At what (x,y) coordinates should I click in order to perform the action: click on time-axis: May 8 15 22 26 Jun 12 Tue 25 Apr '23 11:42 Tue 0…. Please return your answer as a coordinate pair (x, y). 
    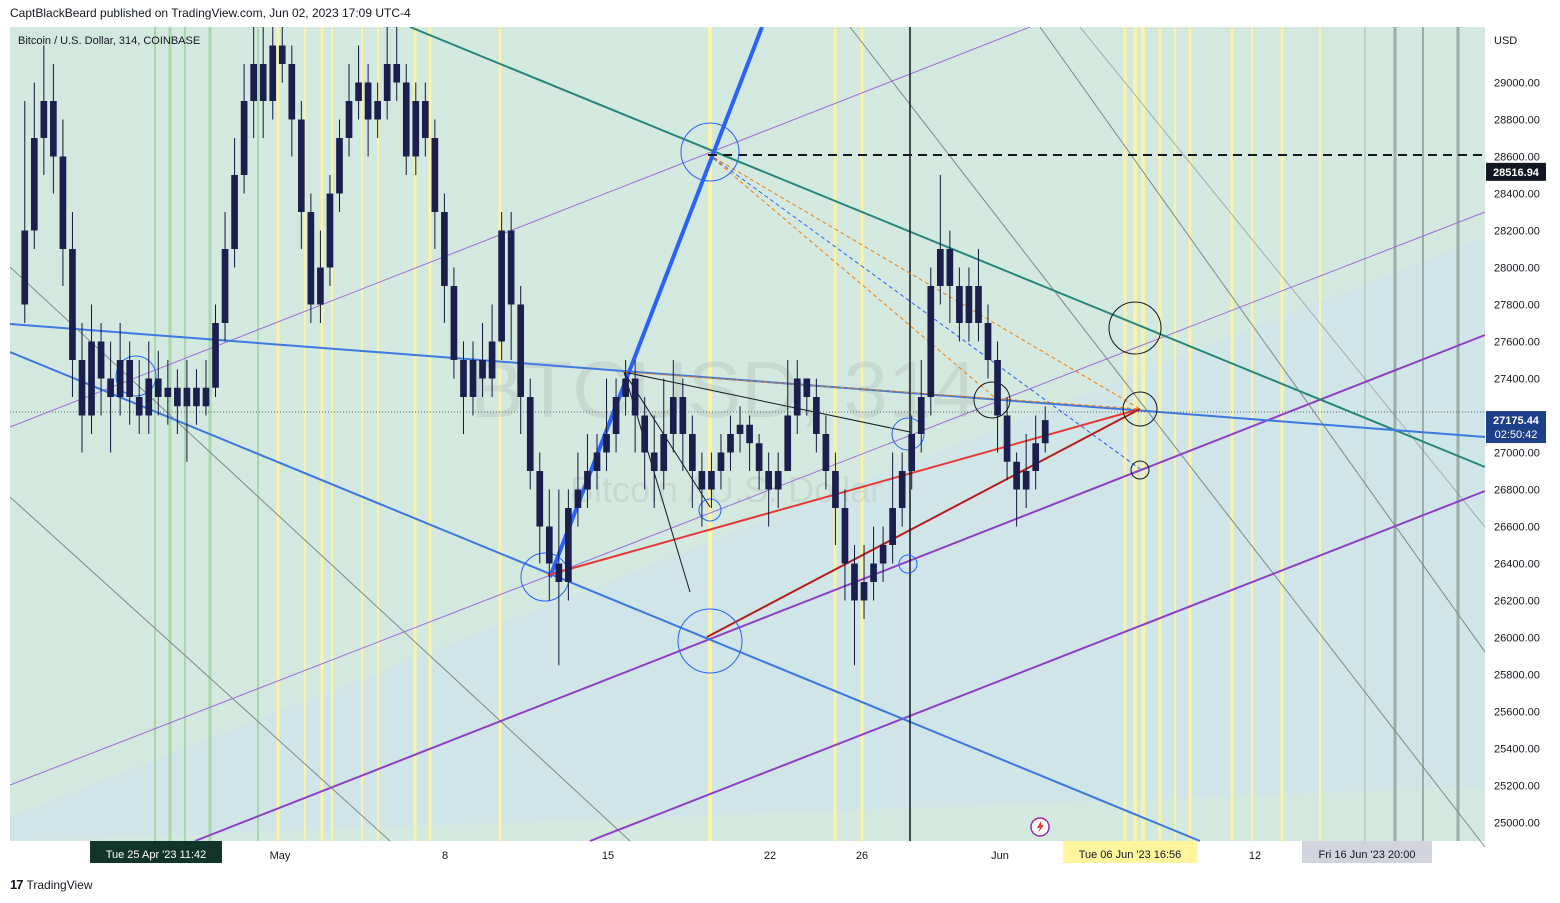
    Looking at the image, I should click on (761, 852).